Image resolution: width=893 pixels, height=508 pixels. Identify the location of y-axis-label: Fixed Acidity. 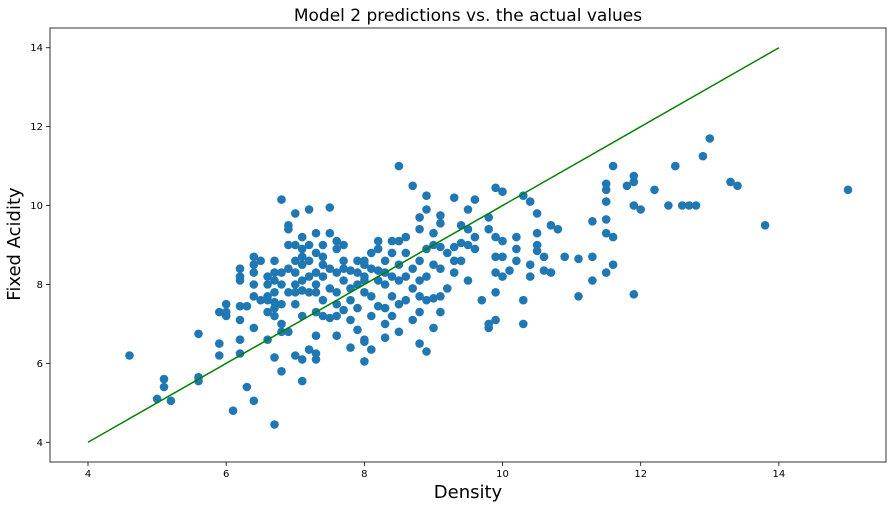
(14, 244).